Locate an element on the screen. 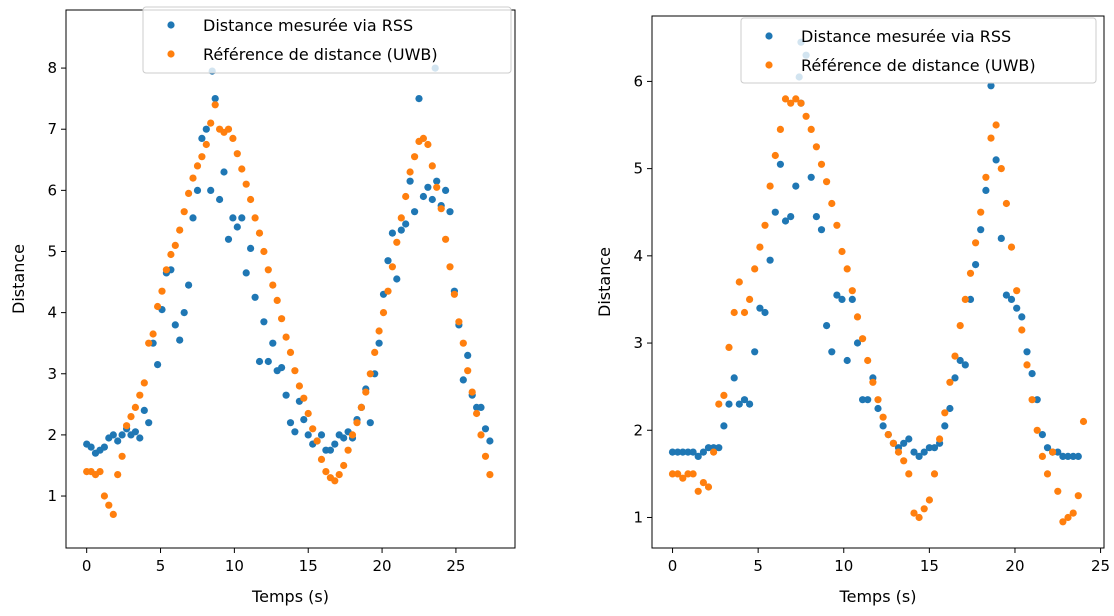 Image resolution: width=1114 pixels, height=616 pixels. y-tick-label: 5 is located at coordinates (52, 251).